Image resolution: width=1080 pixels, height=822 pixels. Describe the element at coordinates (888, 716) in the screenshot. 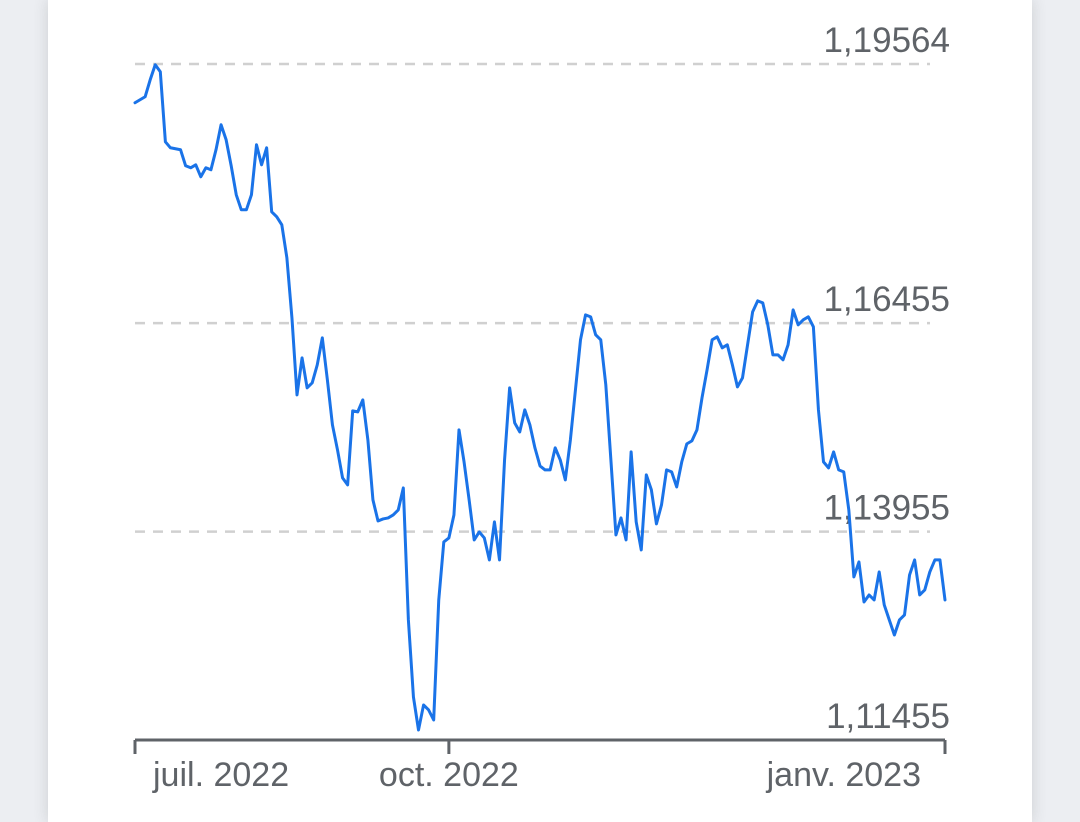

I see `y-tick-label: 1,11455` at that location.